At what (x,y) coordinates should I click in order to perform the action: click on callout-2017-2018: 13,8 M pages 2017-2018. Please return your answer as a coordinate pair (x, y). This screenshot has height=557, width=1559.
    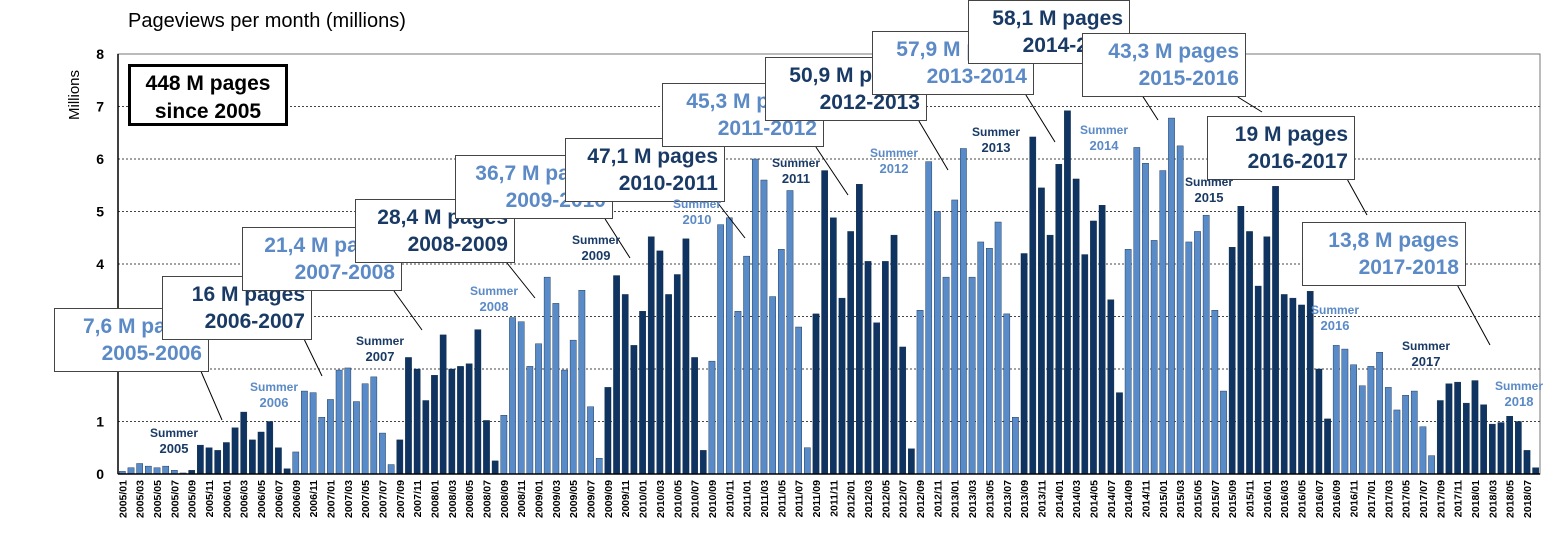
    Looking at the image, I should click on (1384, 254).